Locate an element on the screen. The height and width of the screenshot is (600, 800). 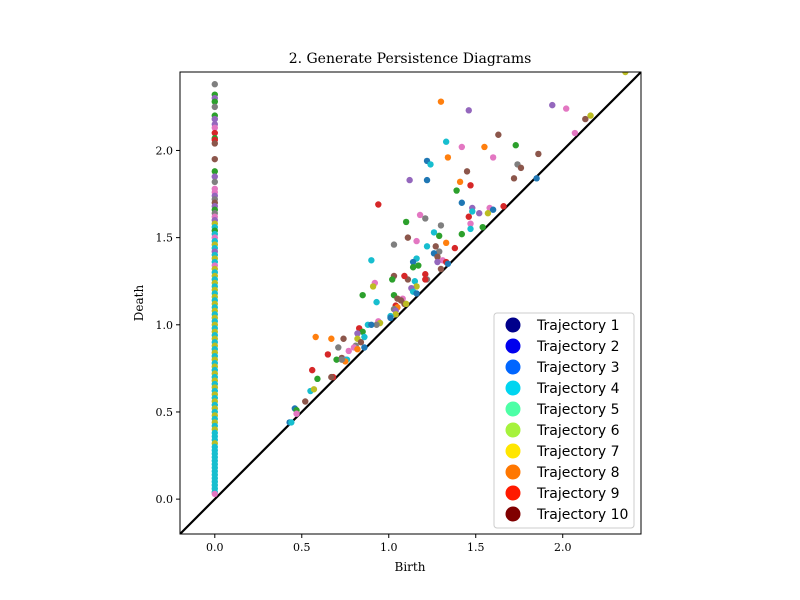
legend-box is located at coordinates (564, 420).